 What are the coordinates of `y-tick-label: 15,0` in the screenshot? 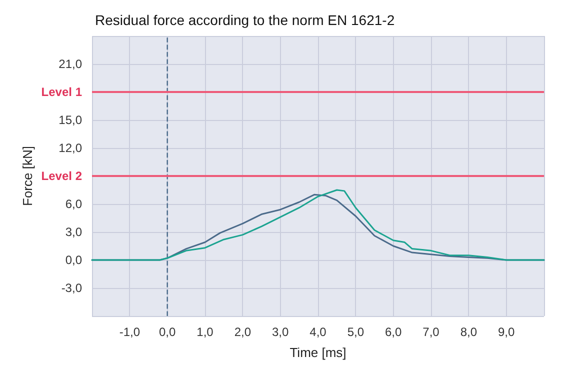 It's located at (70, 120).